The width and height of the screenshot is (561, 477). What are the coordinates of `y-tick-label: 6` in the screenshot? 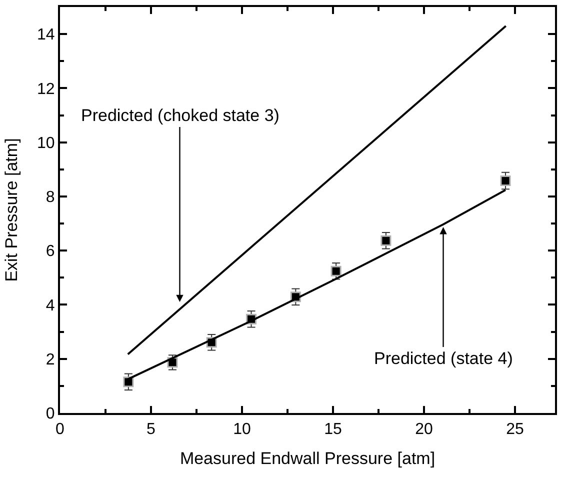 It's located at (50, 251).